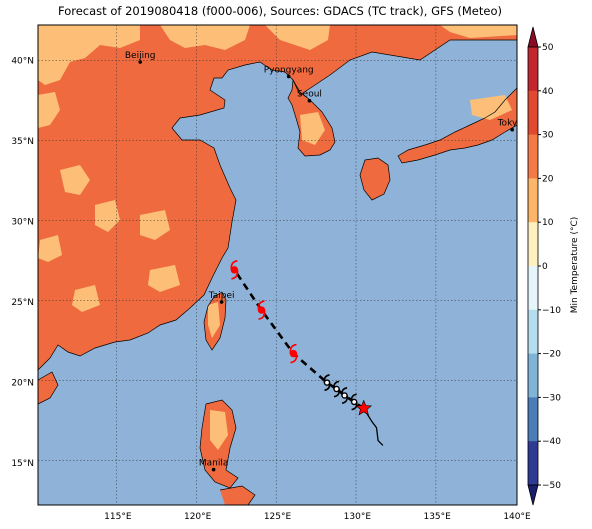  I want to click on city-label: Beijing, so click(140, 56).